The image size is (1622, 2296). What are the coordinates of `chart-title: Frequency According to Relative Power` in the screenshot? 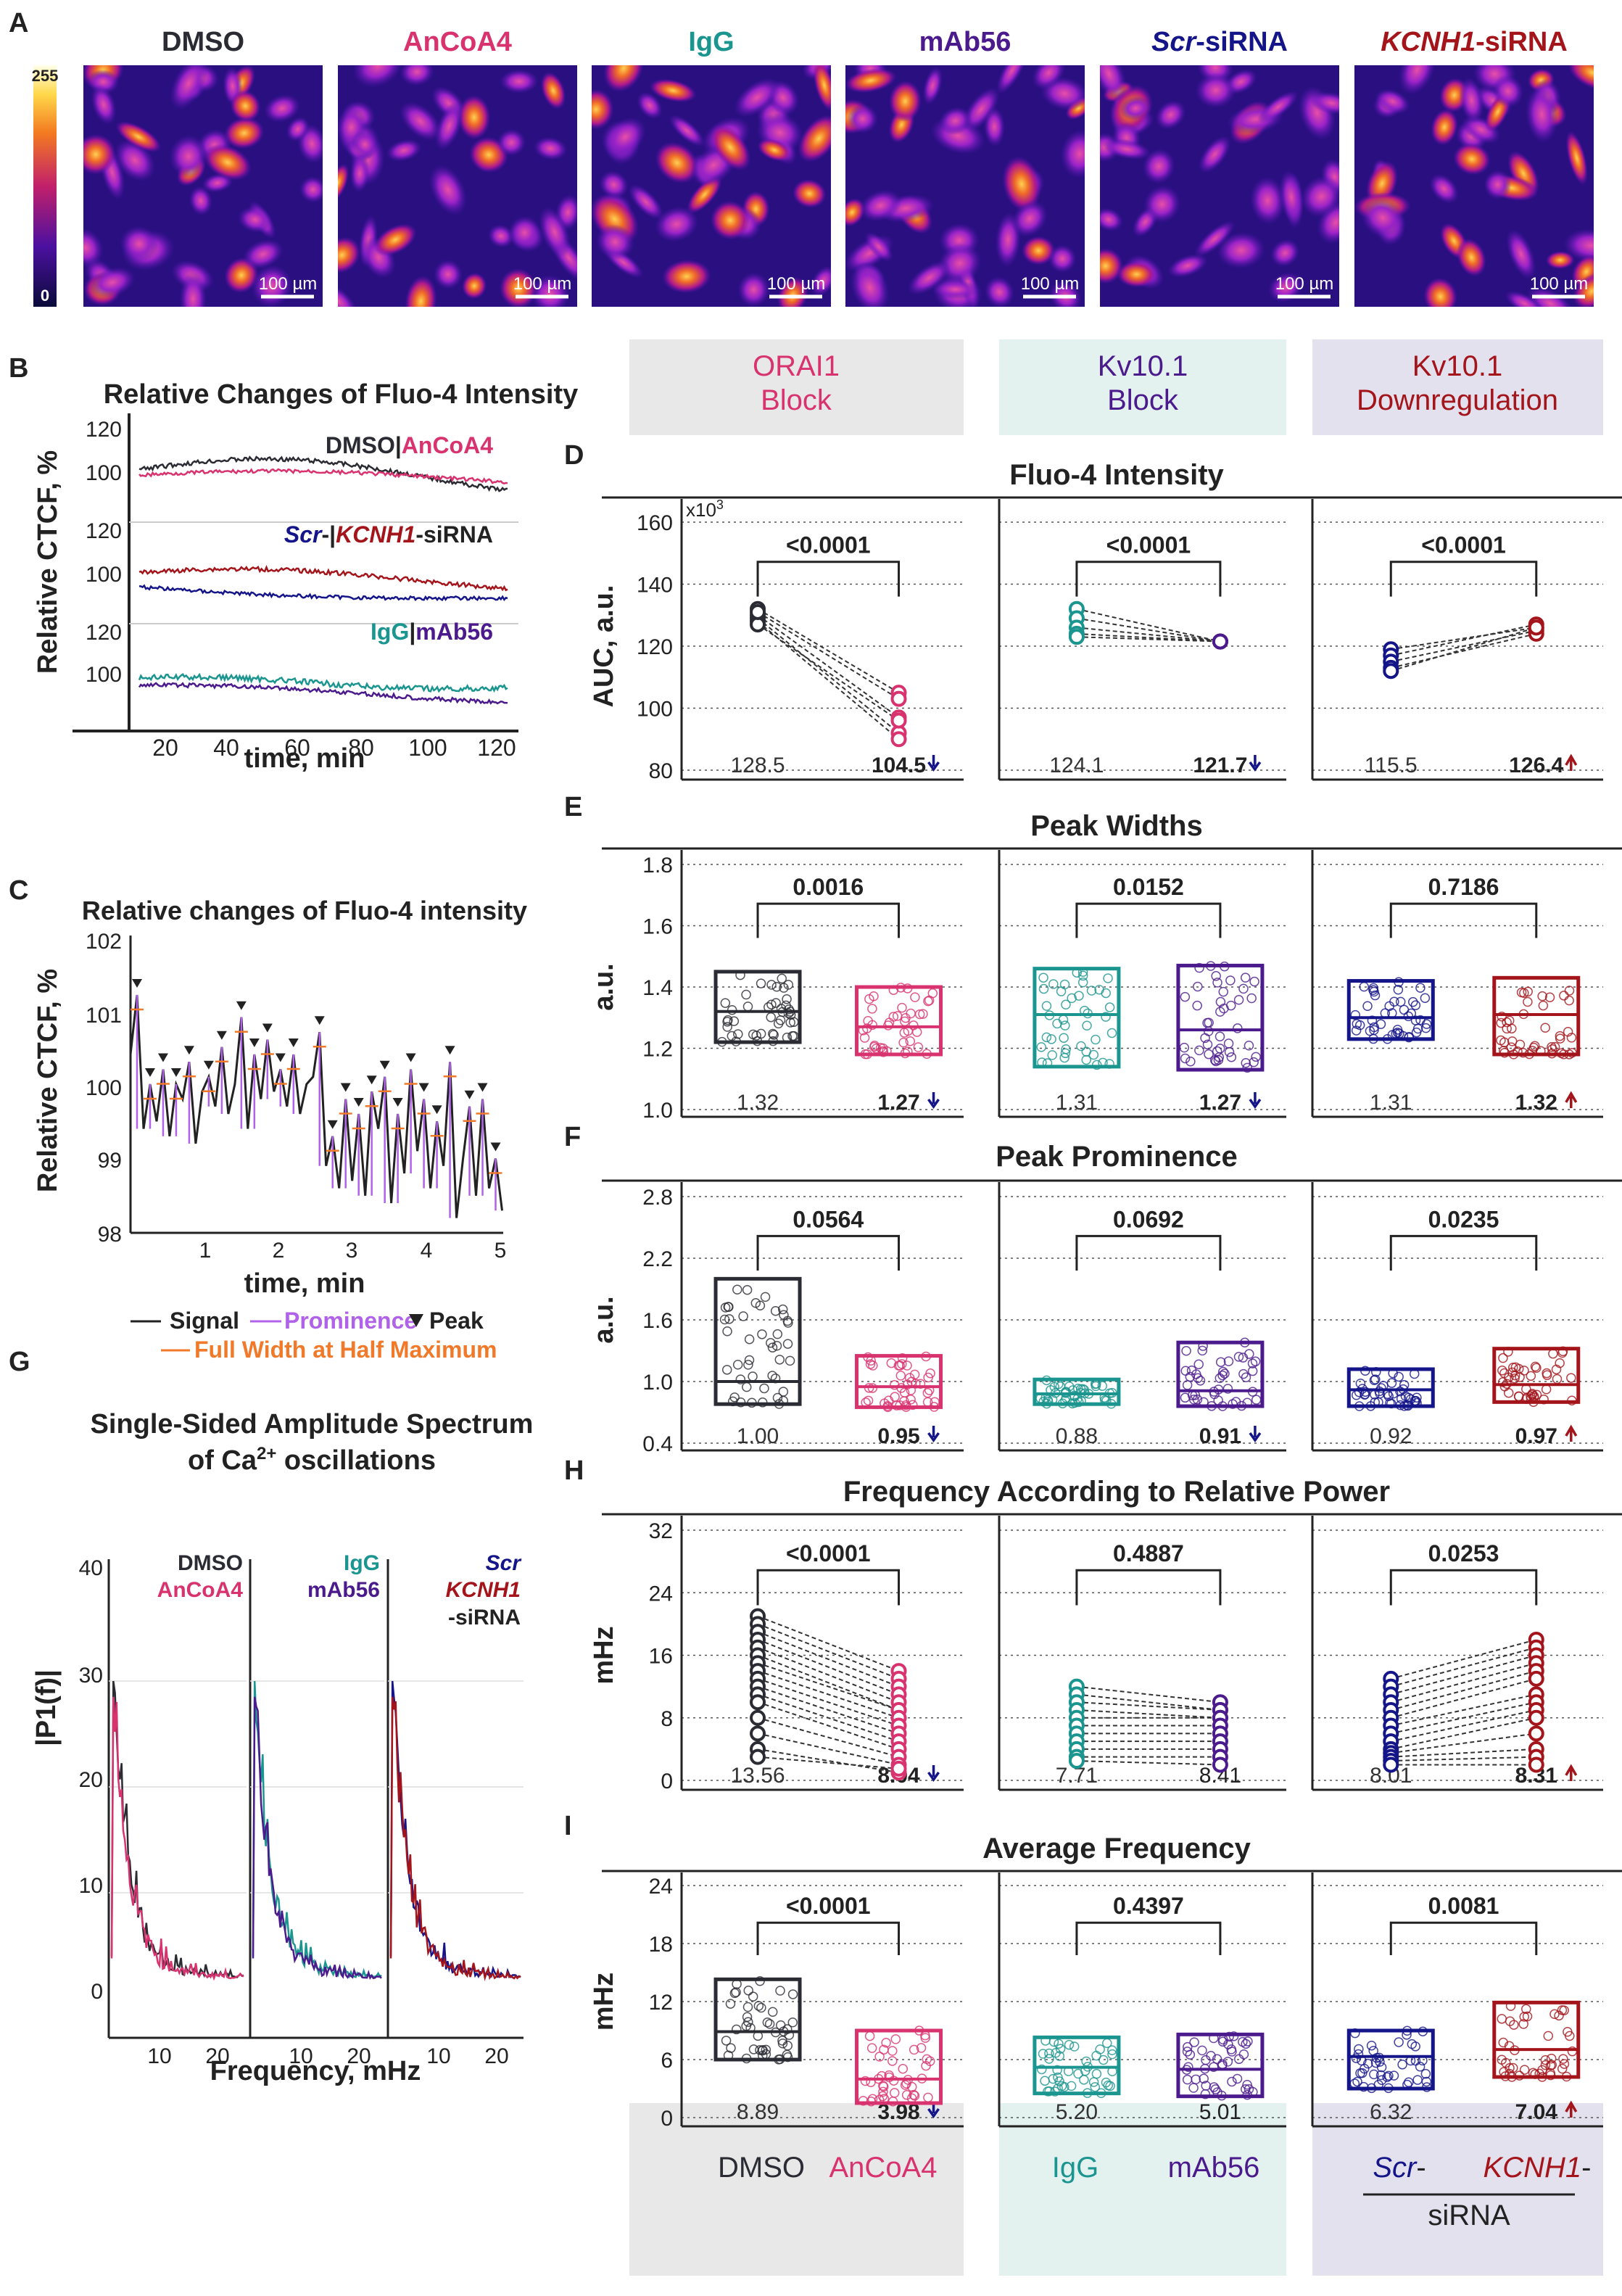 It's located at (1116, 1492).